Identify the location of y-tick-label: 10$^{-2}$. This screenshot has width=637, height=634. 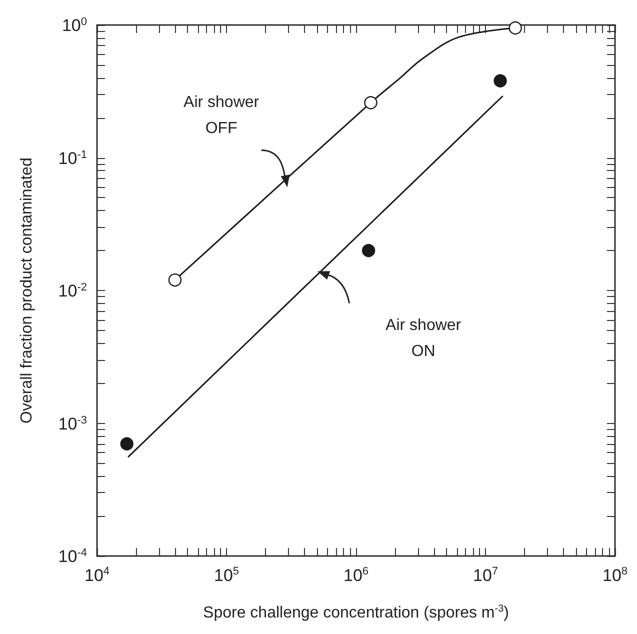
(72, 291).